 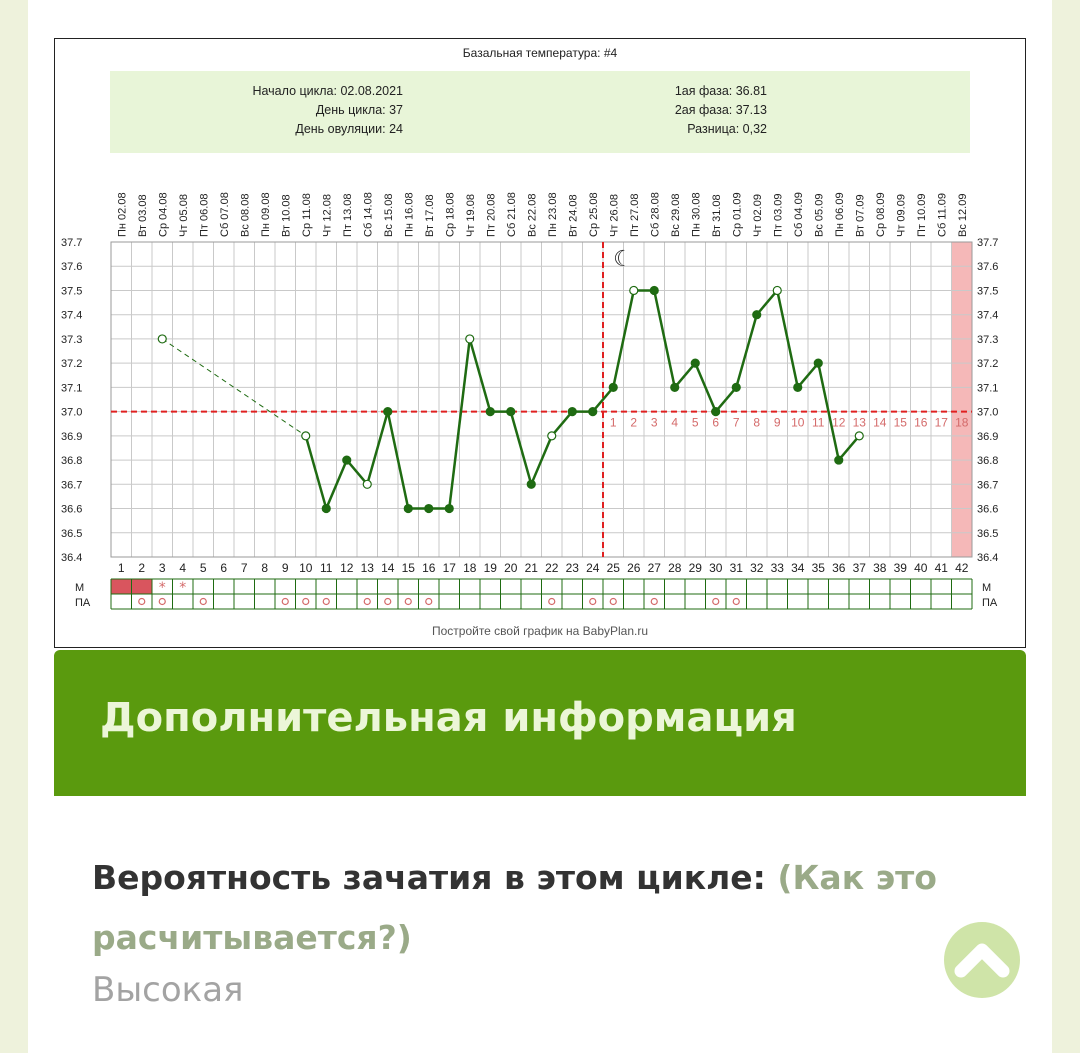 I want to click on phase-number: 8, so click(x=756, y=423).